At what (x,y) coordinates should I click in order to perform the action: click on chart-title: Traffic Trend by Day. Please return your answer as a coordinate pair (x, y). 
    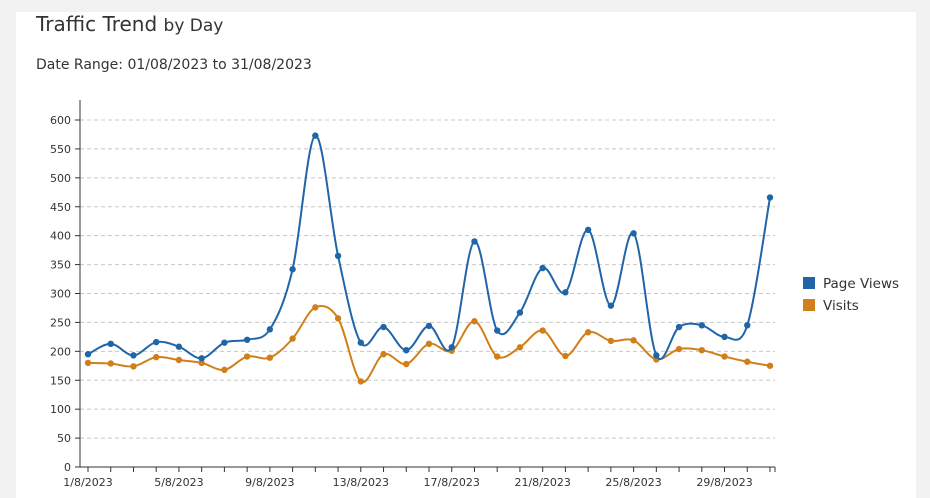
    Looking at the image, I should click on (129, 24).